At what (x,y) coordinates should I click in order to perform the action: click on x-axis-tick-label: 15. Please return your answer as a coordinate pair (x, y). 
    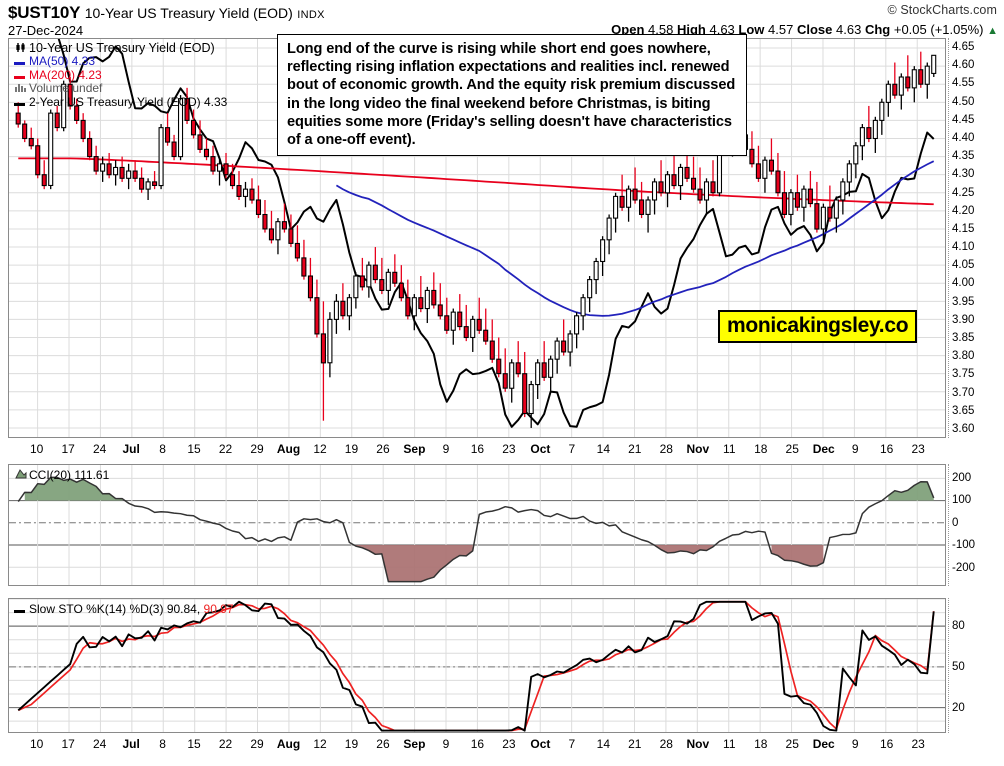
    Looking at the image, I should click on (194, 449).